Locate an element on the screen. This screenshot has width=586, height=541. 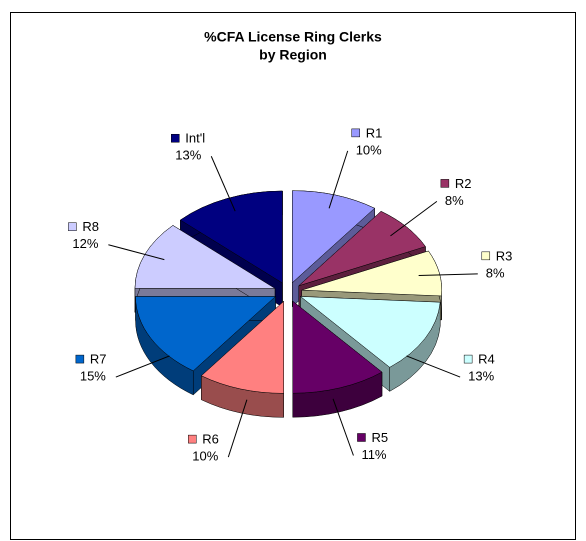
slice-value-label: 12% is located at coordinates (85, 243).